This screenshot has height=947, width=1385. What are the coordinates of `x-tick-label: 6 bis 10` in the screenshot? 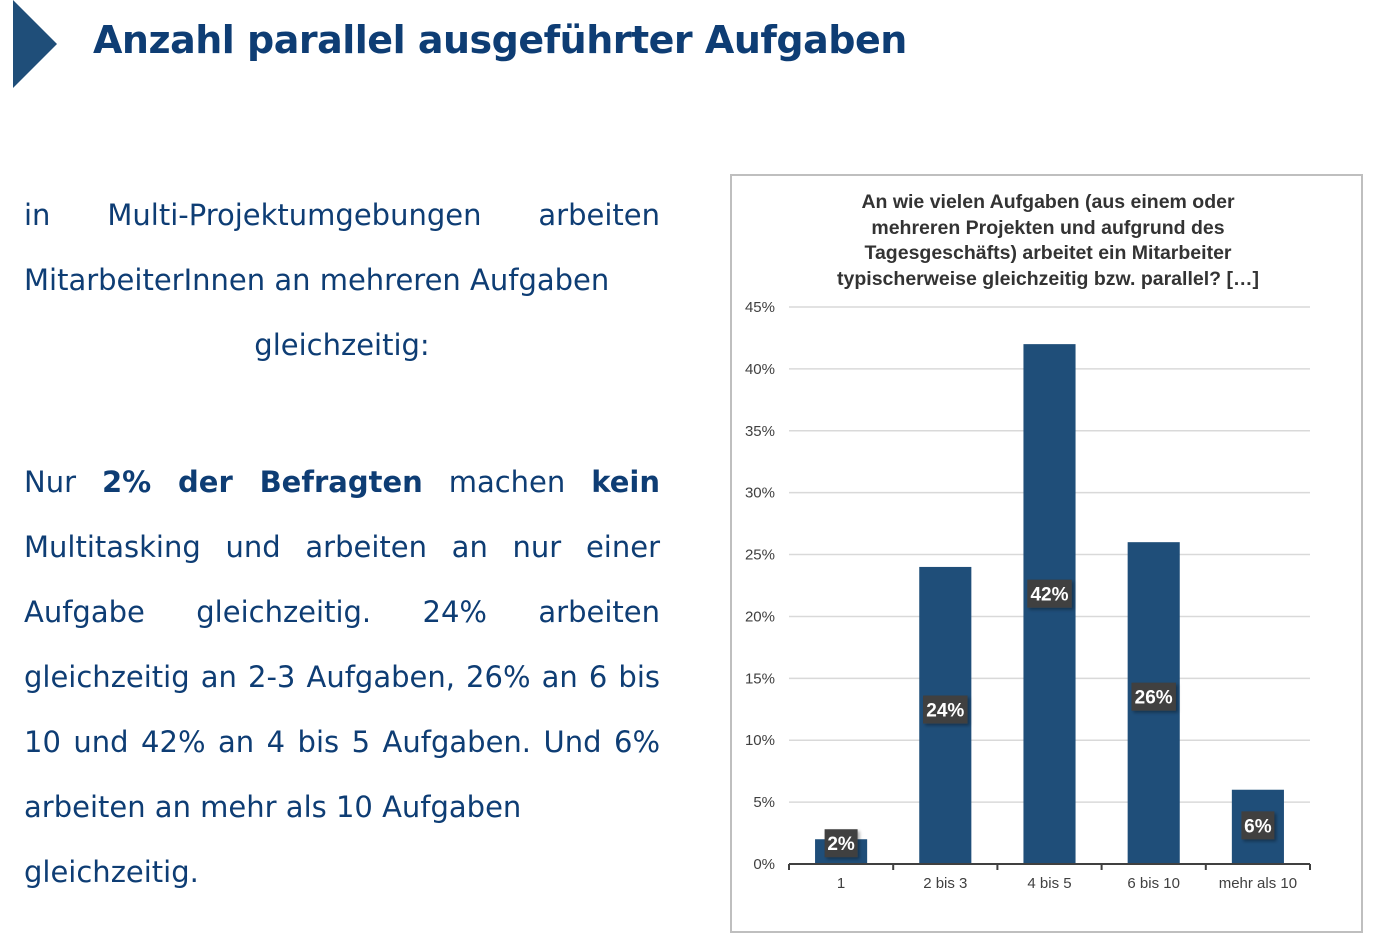 It's located at (1153, 883).